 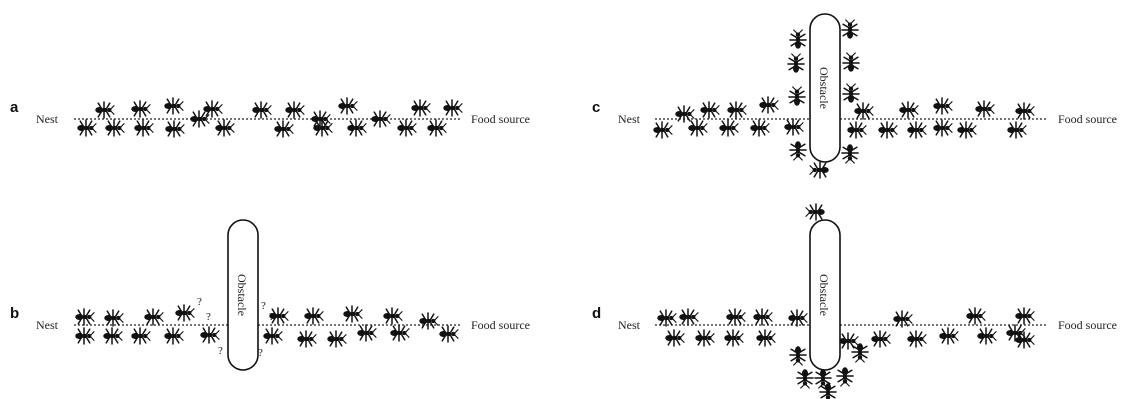 I want to click on panel-letter: c, so click(x=596, y=107).